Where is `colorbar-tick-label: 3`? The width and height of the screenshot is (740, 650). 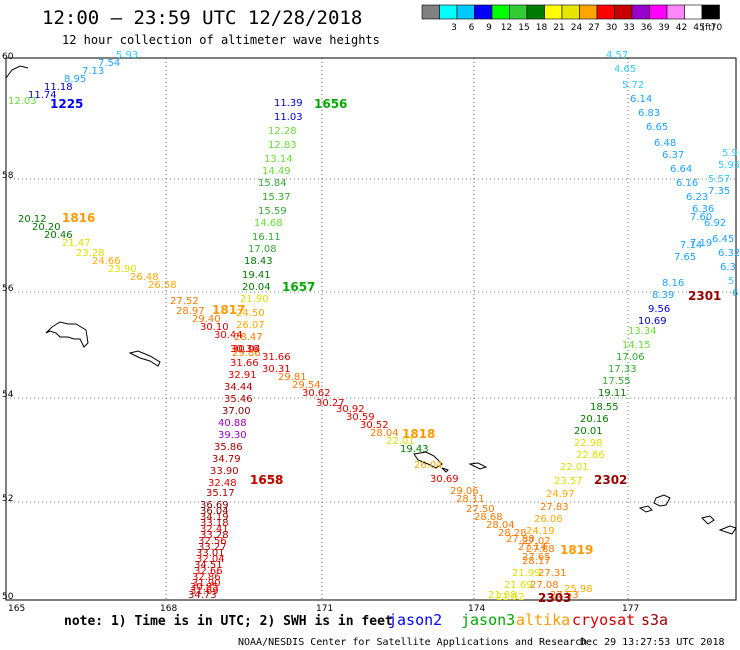 colorbar-tick-label: 3 is located at coordinates (454, 28).